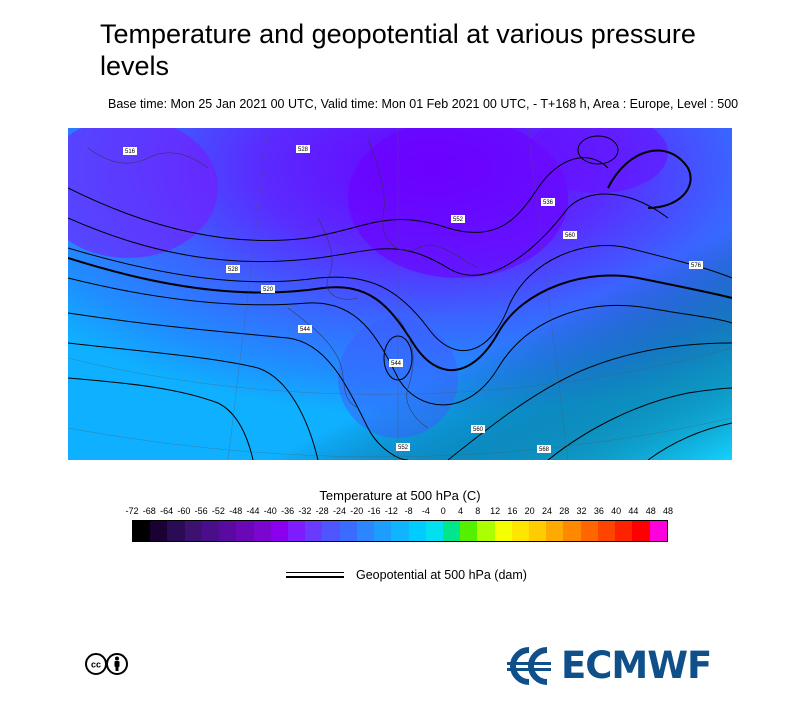 The height and width of the screenshot is (720, 800). I want to click on colorbar-tick-label: -40, so click(270, 511).